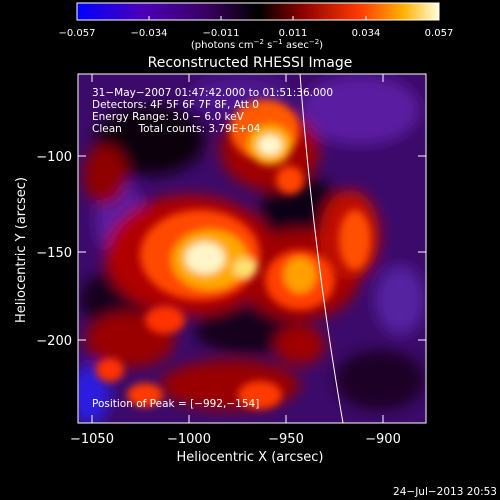 The image size is (500, 500). What do you see at coordinates (212, 93) in the screenshot?
I see `info-time-range: 31−May−2007 01:47:42.000 to 01:51:36.000` at bounding box center [212, 93].